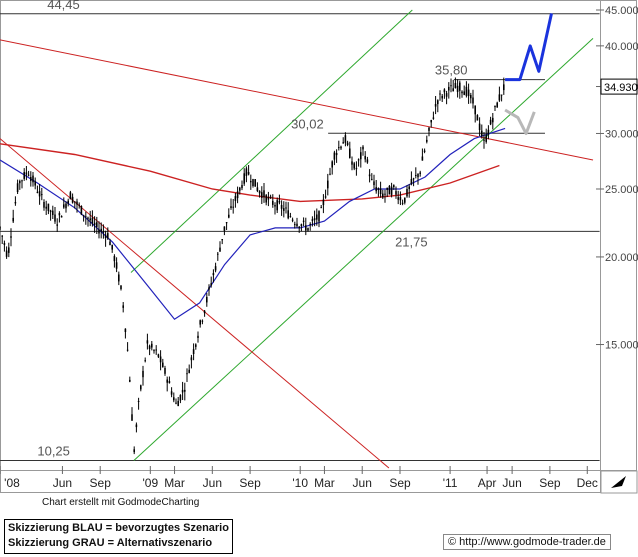 The width and height of the screenshot is (638, 557). What do you see at coordinates (150, 483) in the screenshot?
I see `x-tick-label-3: '09` at bounding box center [150, 483].